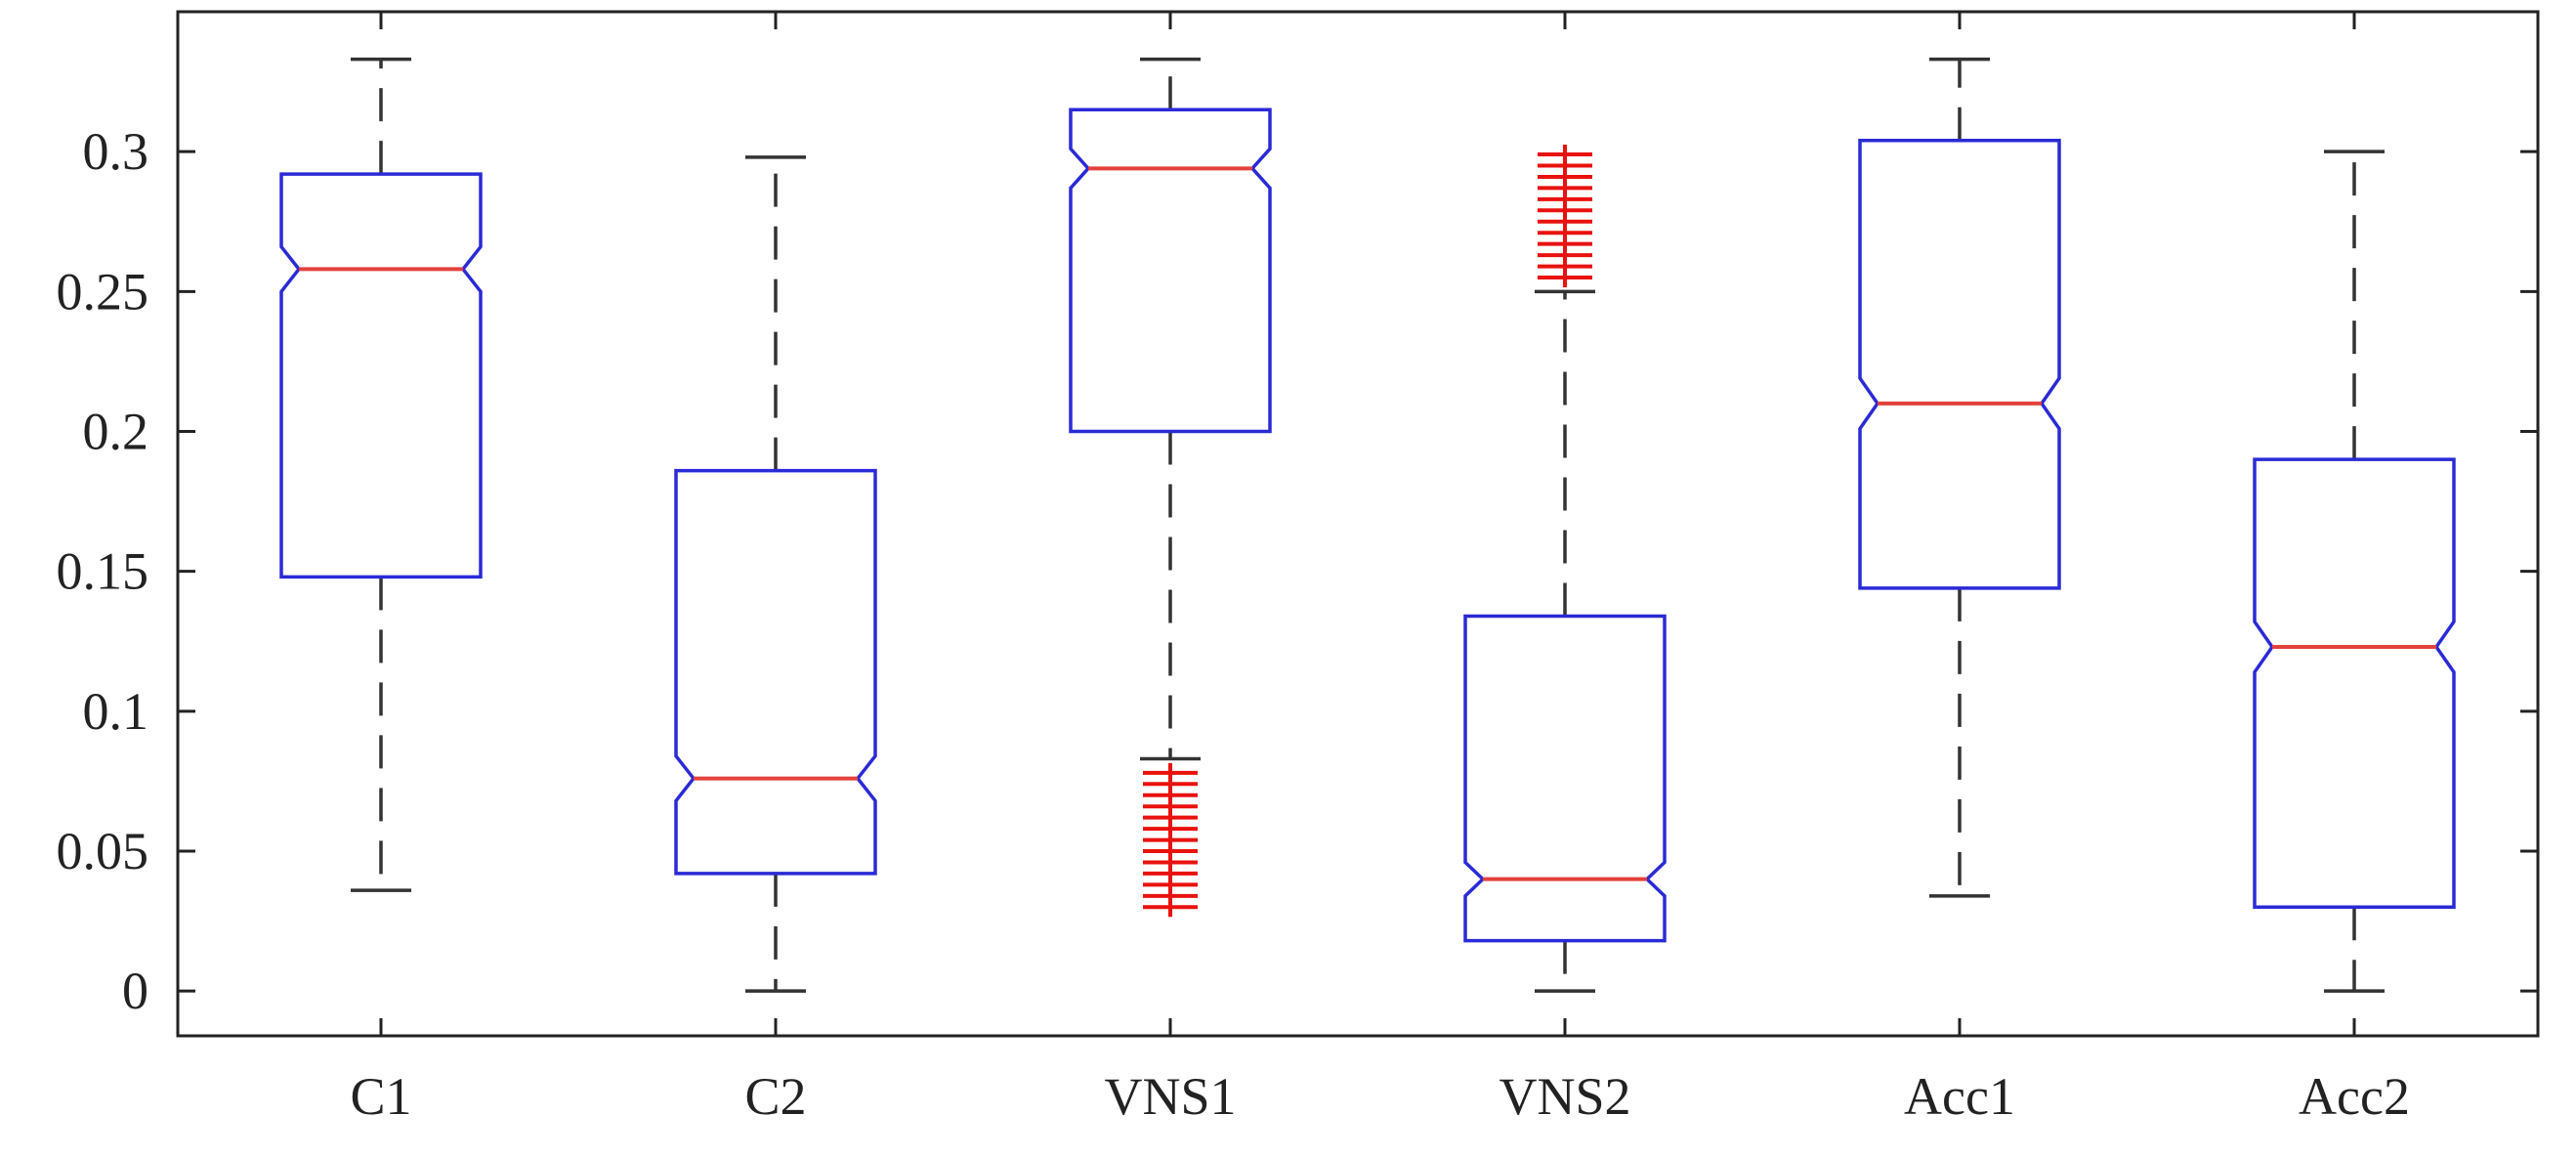 Image resolution: width=2576 pixels, height=1157 pixels. I want to click on x-tick-label: Acc1, so click(1959, 1096).